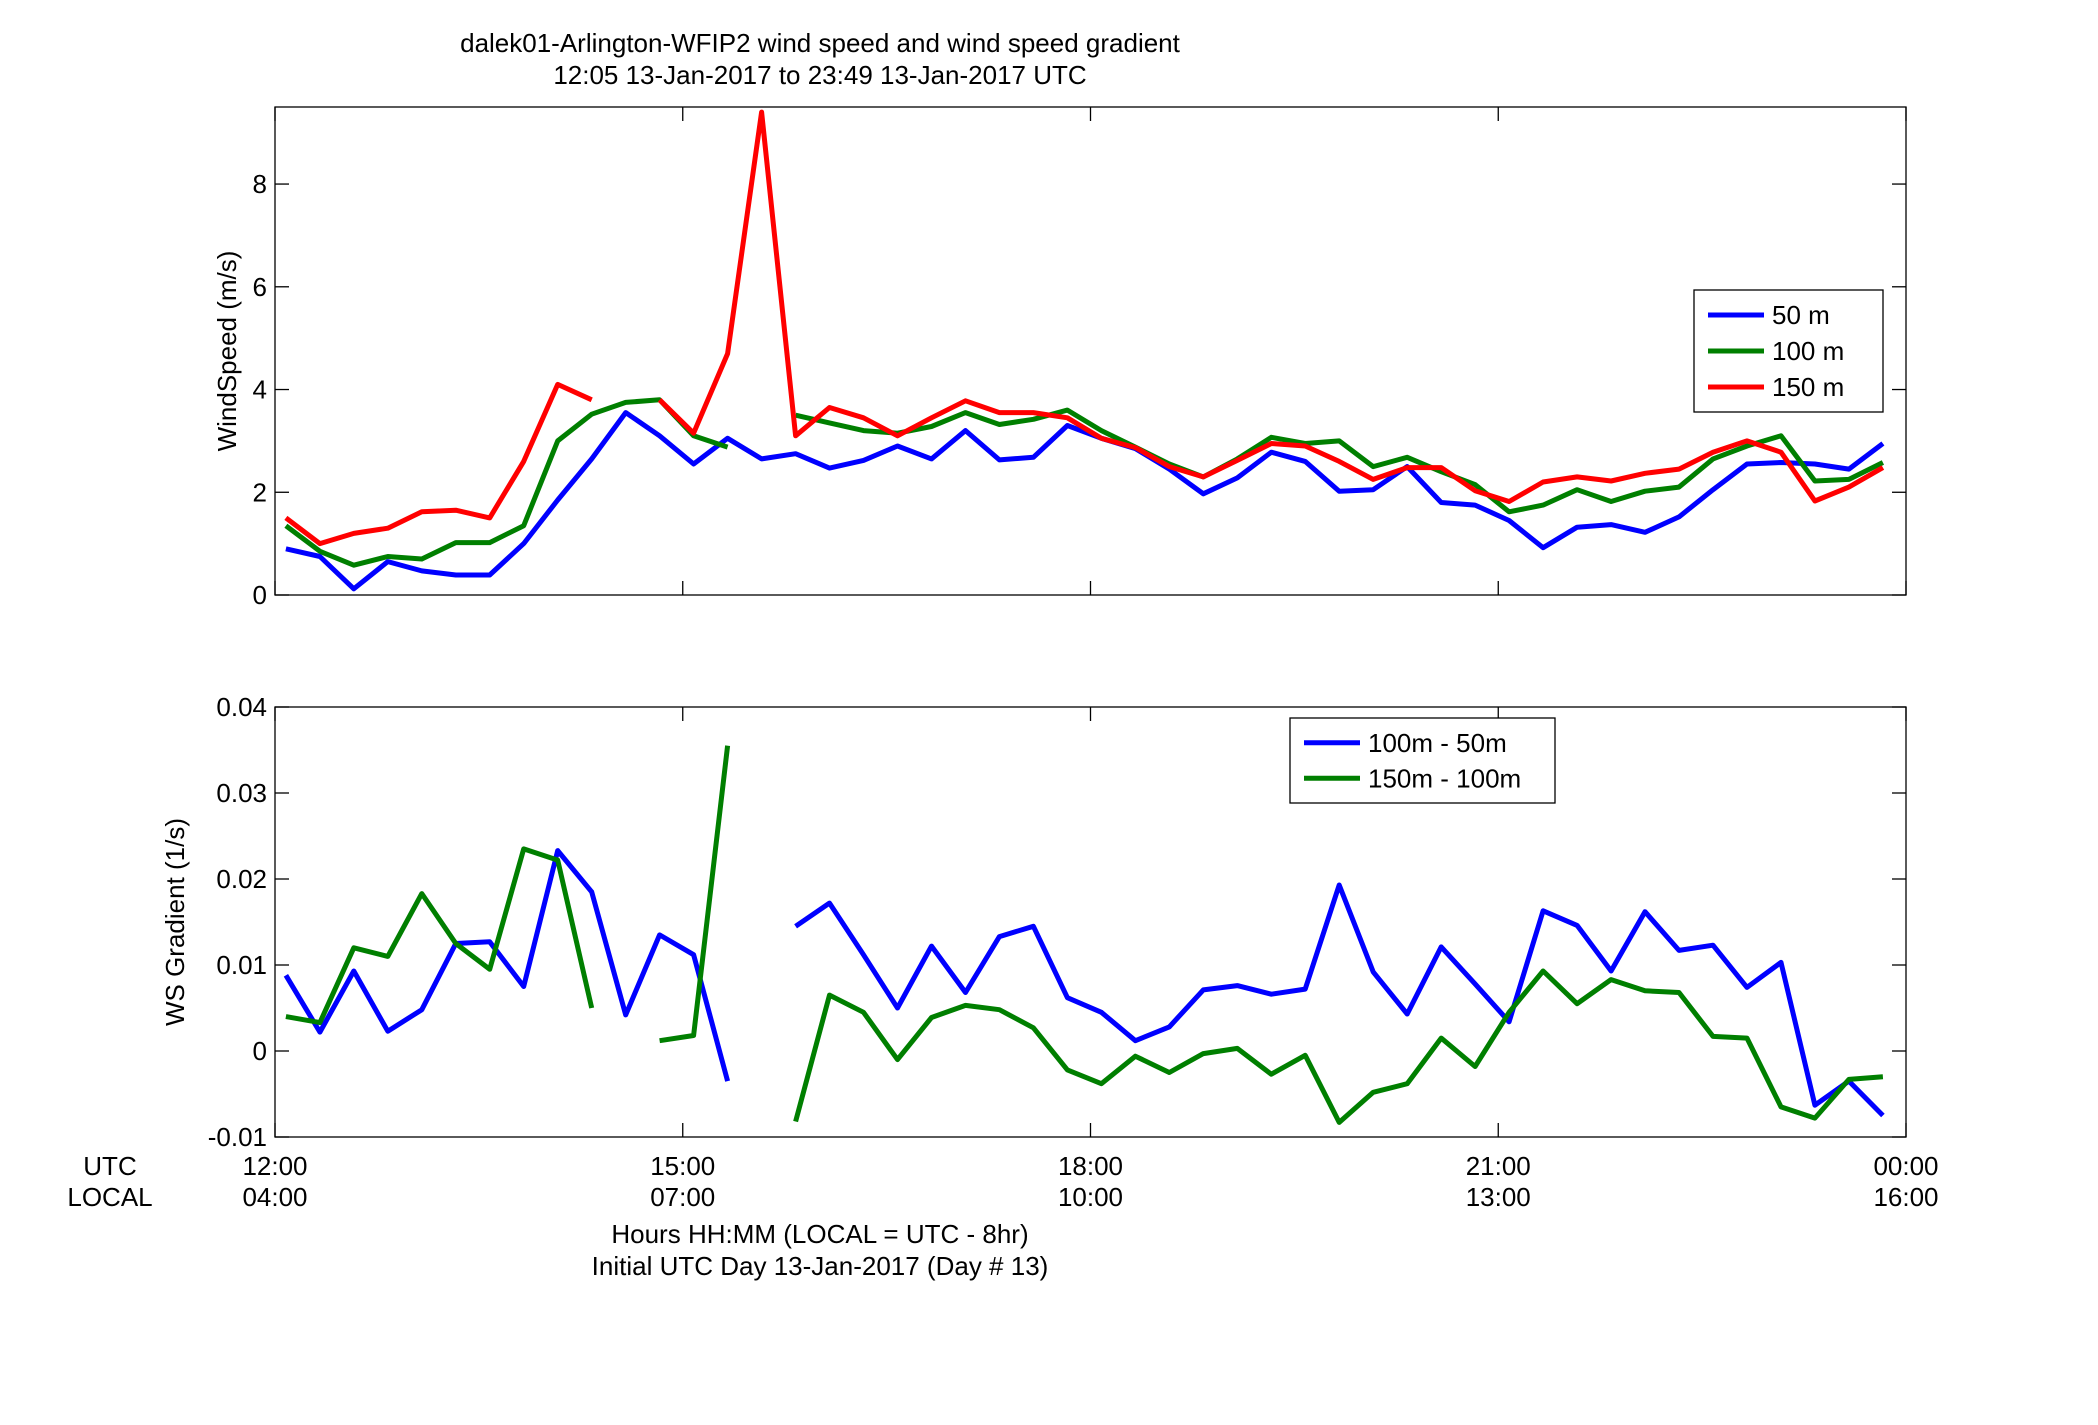 The width and height of the screenshot is (2098, 1425). What do you see at coordinates (682, 1197) in the screenshot?
I see `x-tick-label-local: 07:00` at bounding box center [682, 1197].